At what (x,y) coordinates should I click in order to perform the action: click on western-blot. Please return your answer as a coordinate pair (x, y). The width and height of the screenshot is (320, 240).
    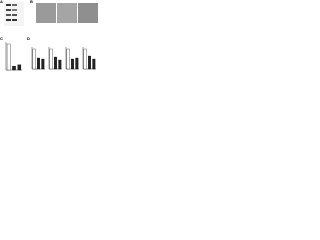
    Looking at the image, I should click on (14, 14).